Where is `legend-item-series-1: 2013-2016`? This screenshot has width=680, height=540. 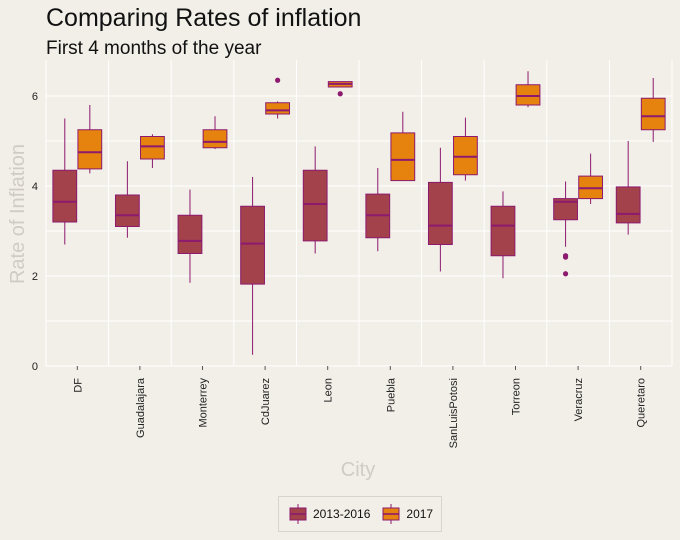 legend-item-series-1: 2013-2016 is located at coordinates (328, 514).